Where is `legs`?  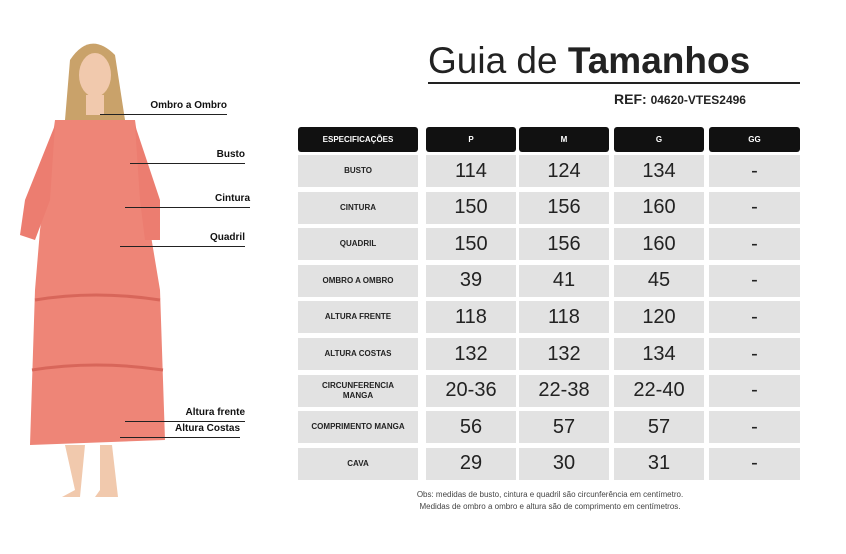 legs is located at coordinates (90, 471).